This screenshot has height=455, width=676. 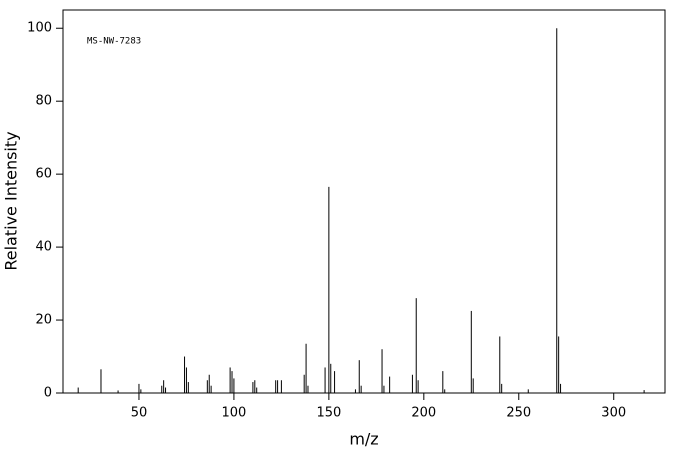 I want to click on y-tick-label: 100, so click(x=39, y=28).